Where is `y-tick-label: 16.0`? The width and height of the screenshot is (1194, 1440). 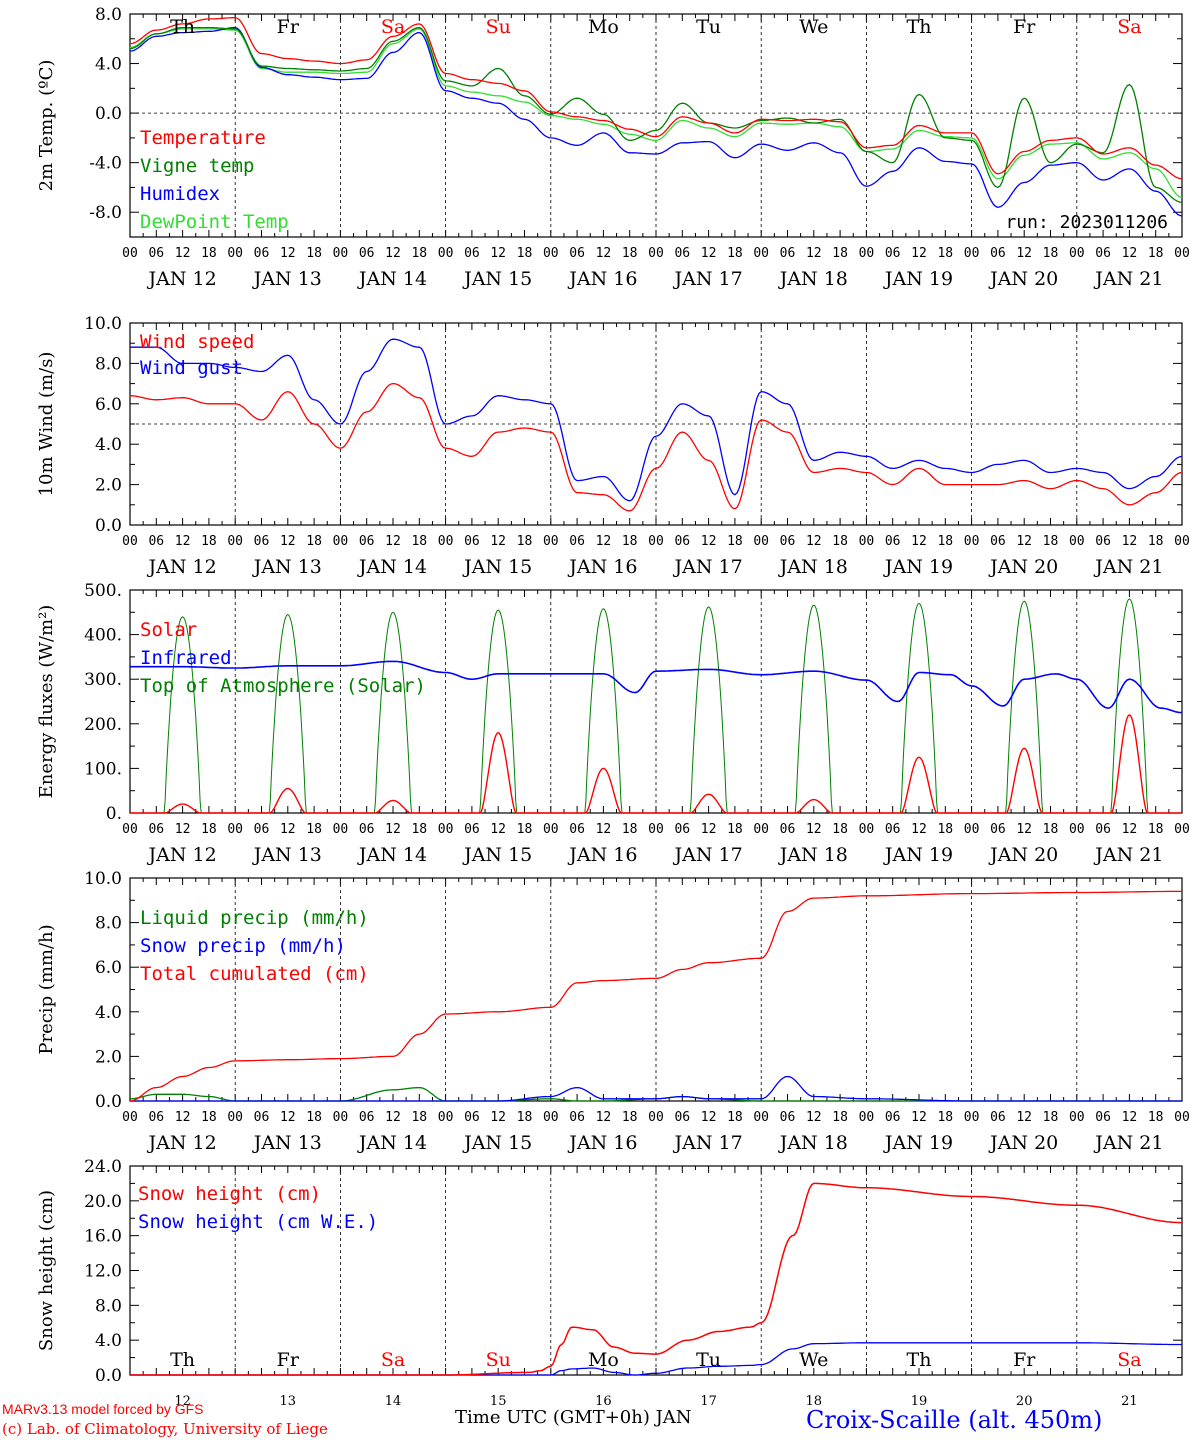
y-tick-label: 16.0 is located at coordinates (103, 1237).